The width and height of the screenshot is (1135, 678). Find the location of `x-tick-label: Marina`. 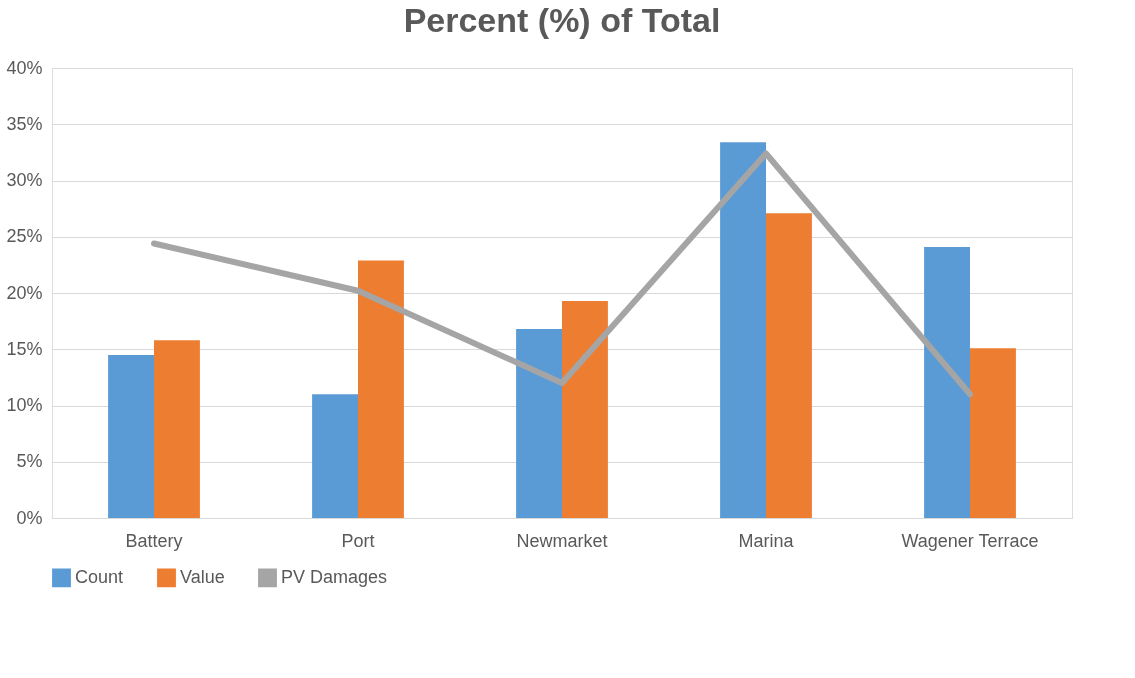

x-tick-label: Marina is located at coordinates (766, 540).